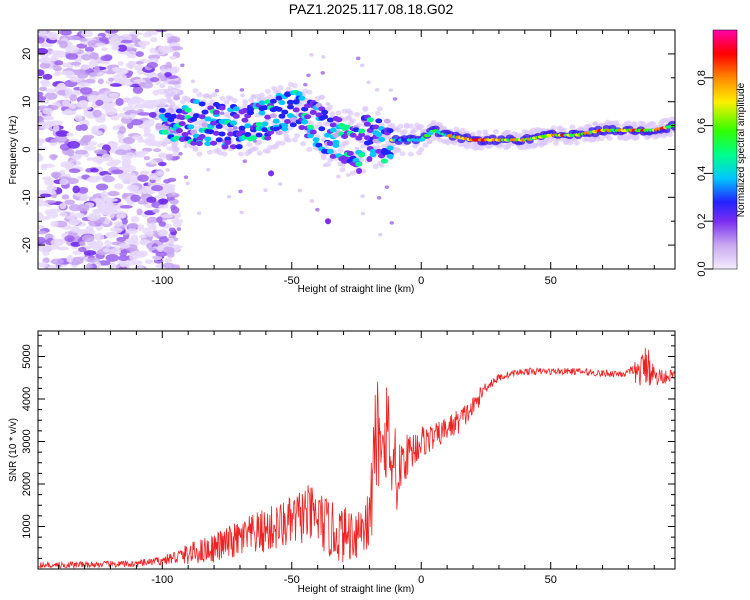 The image size is (750, 600). I want to click on y-tick-label: 20, so click(27, 54).